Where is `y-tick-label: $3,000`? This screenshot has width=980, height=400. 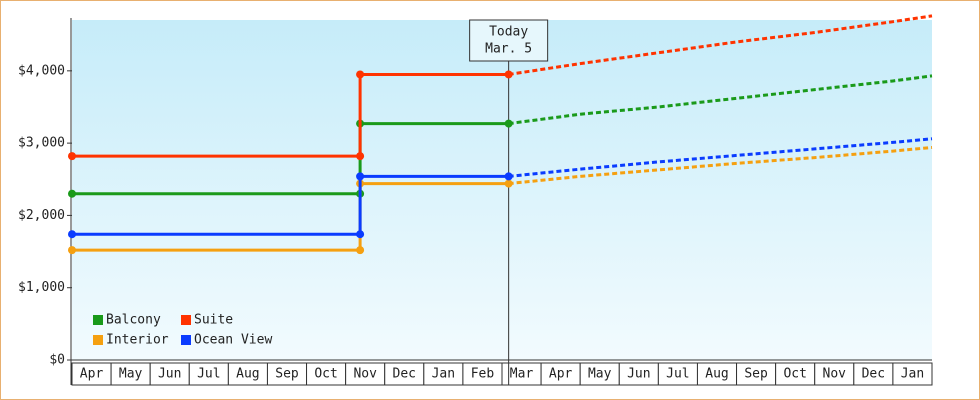 y-tick-label: $3,000 is located at coordinates (41, 143).